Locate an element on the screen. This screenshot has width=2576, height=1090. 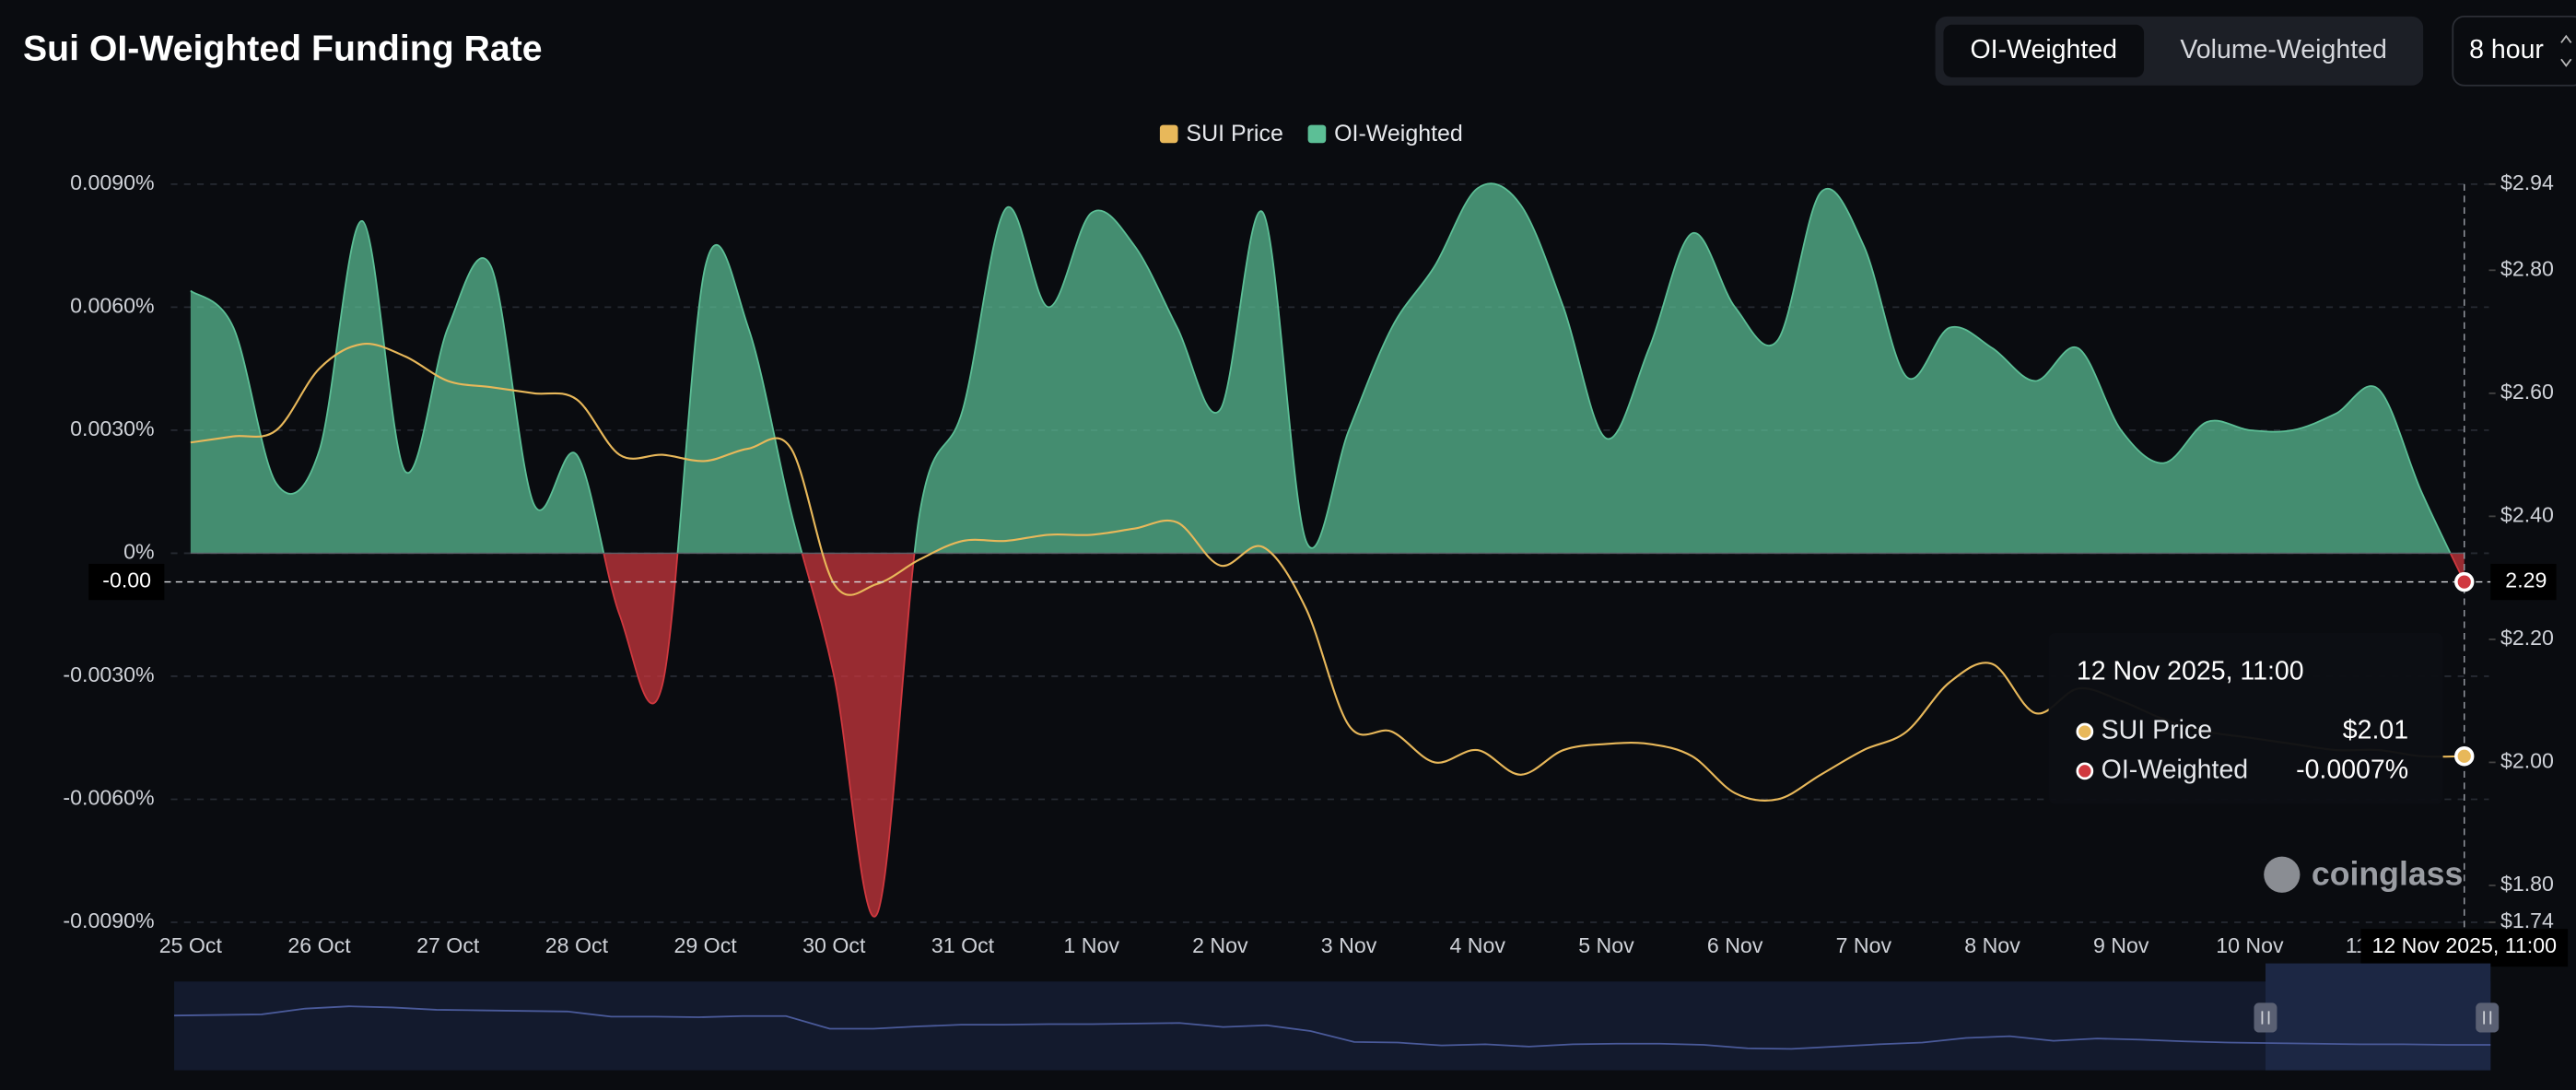
toggle-option: Volume-Weighted is located at coordinates (2283, 49).